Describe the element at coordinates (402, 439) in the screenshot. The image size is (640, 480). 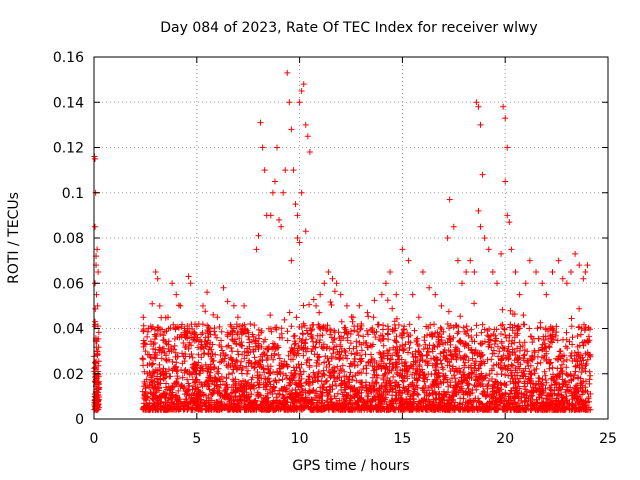
I see `x-tick-label: 15` at that location.